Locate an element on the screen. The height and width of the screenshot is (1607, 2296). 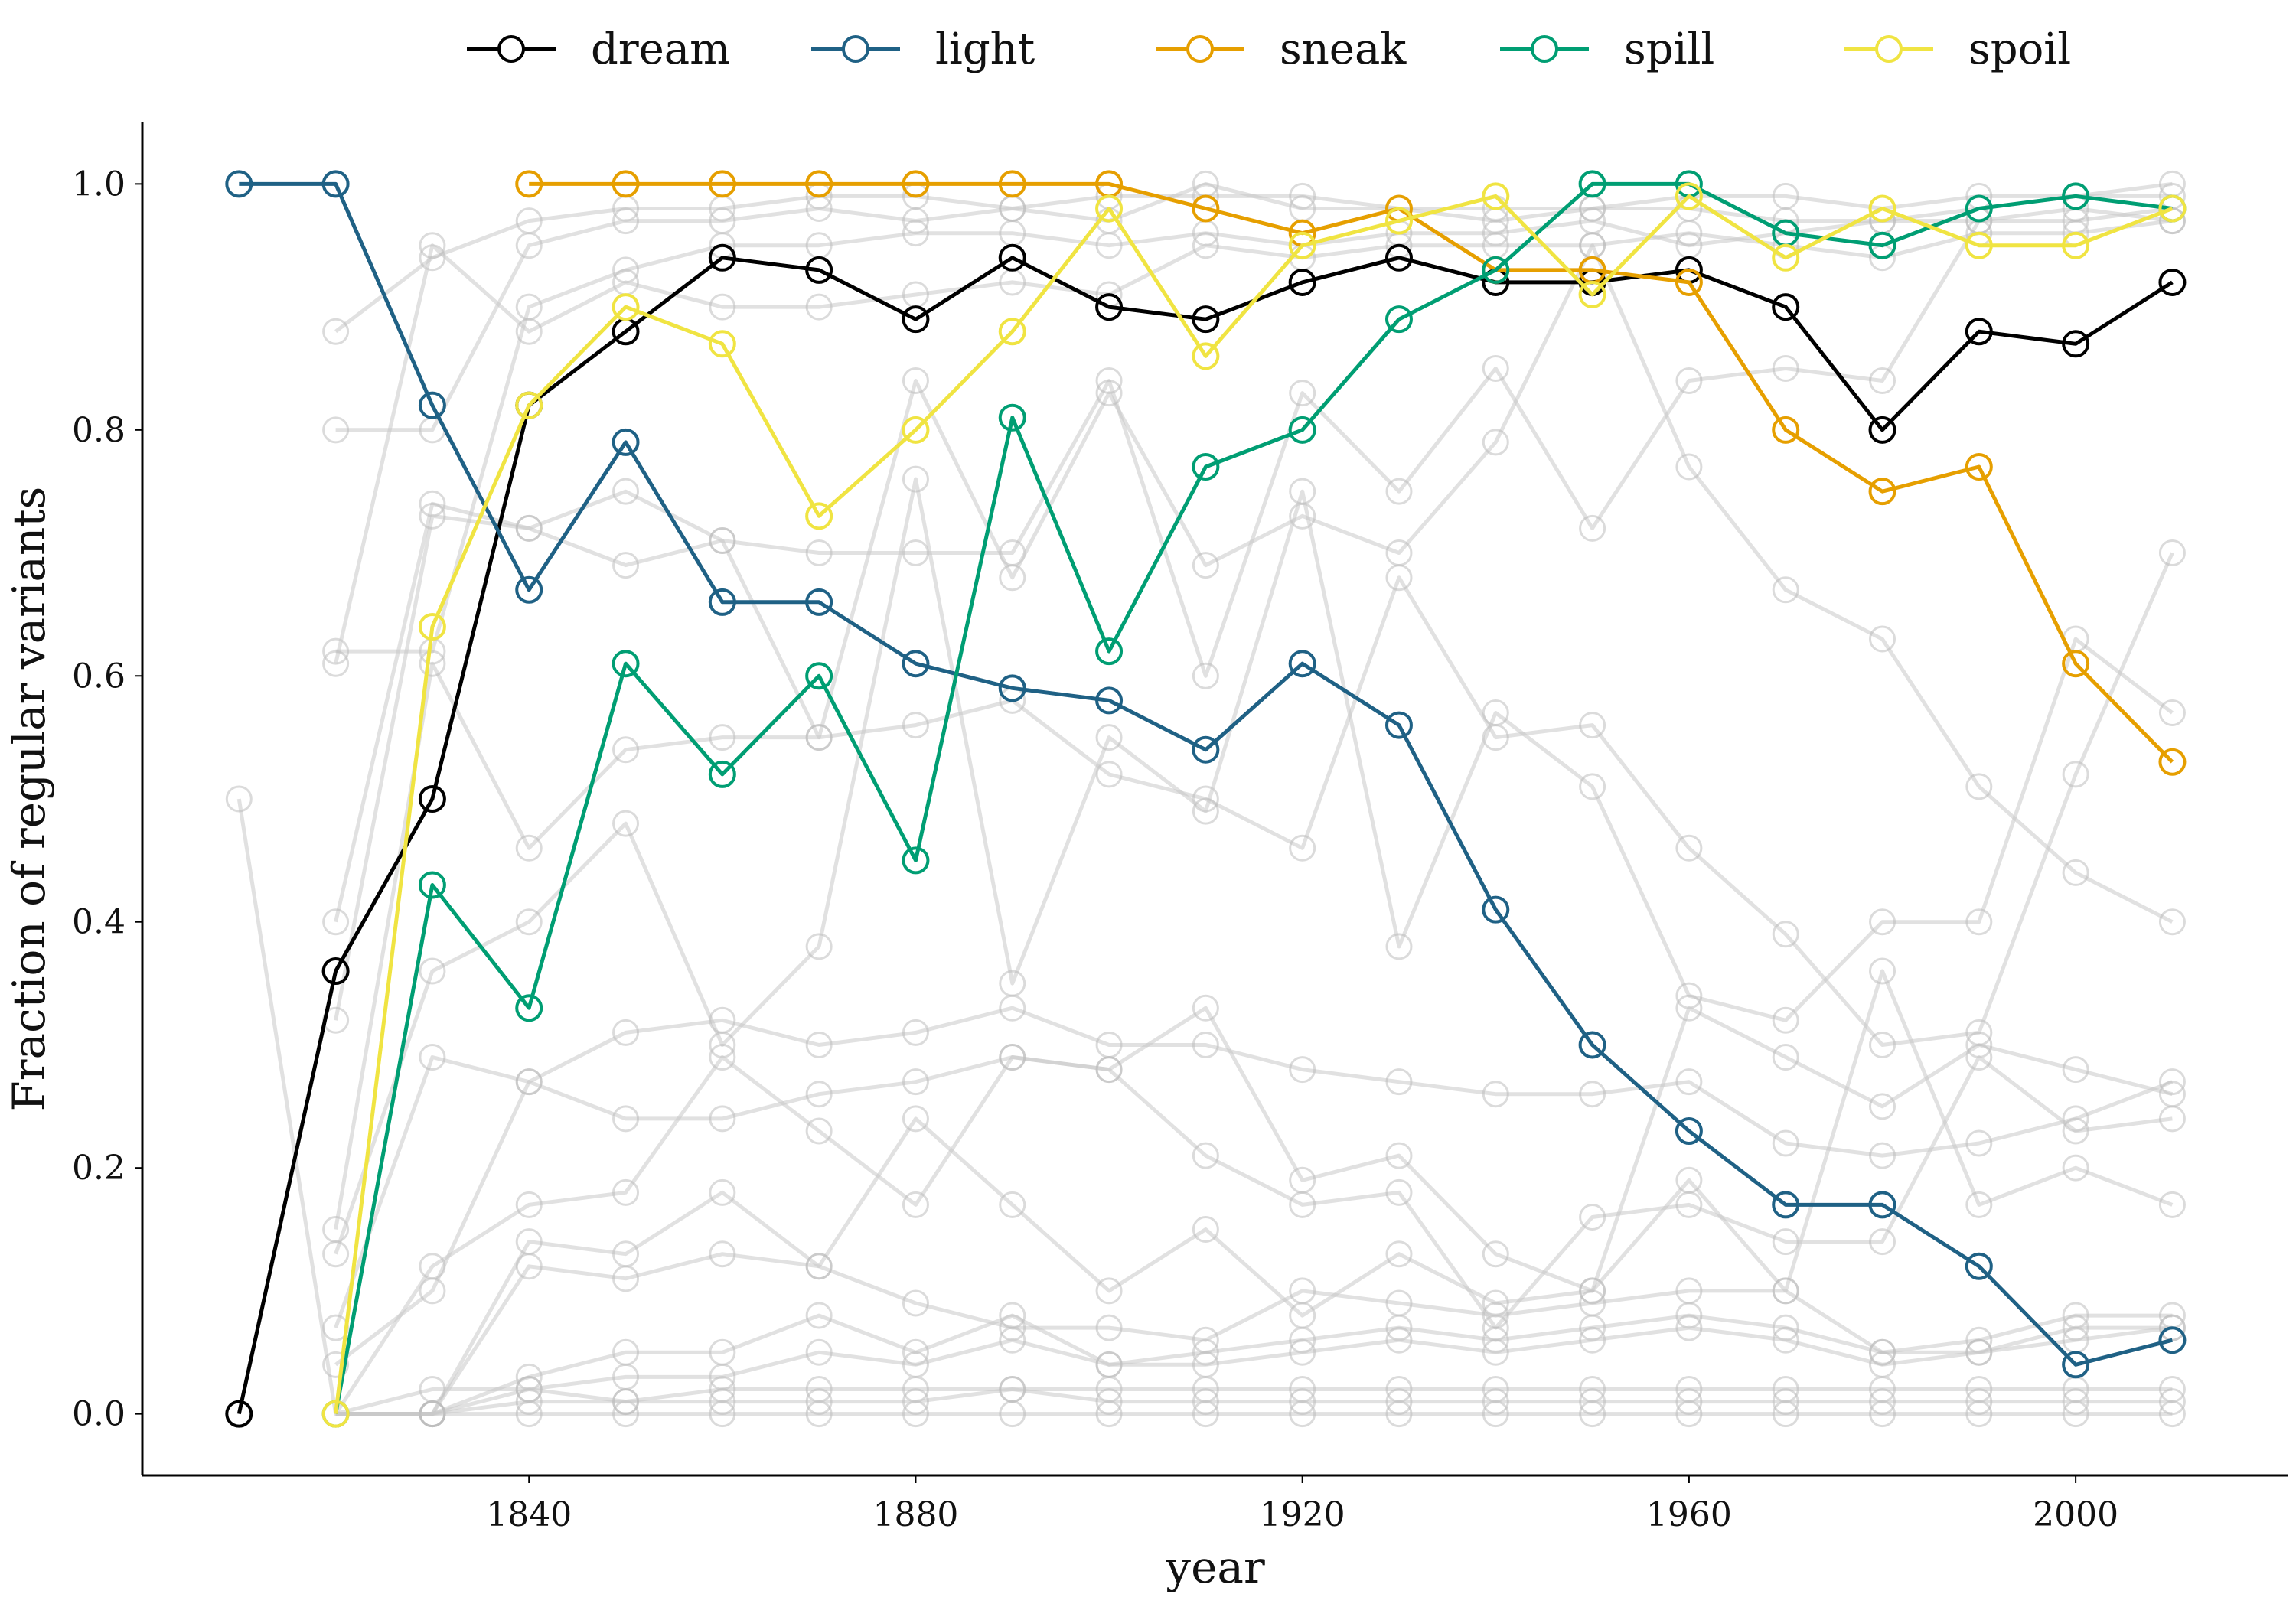
y-tick-label: 0.8 is located at coordinates (99, 430).